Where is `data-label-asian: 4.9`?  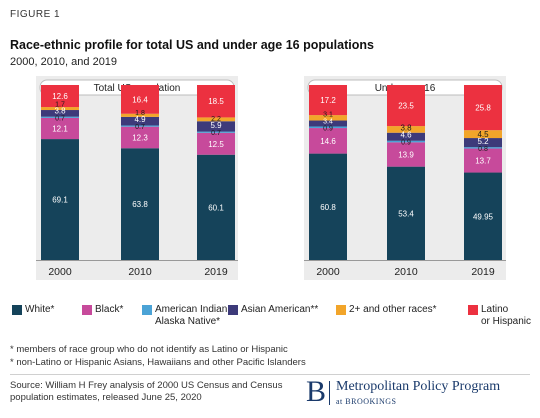
data-label-asian: 4.9 is located at coordinates (140, 119).